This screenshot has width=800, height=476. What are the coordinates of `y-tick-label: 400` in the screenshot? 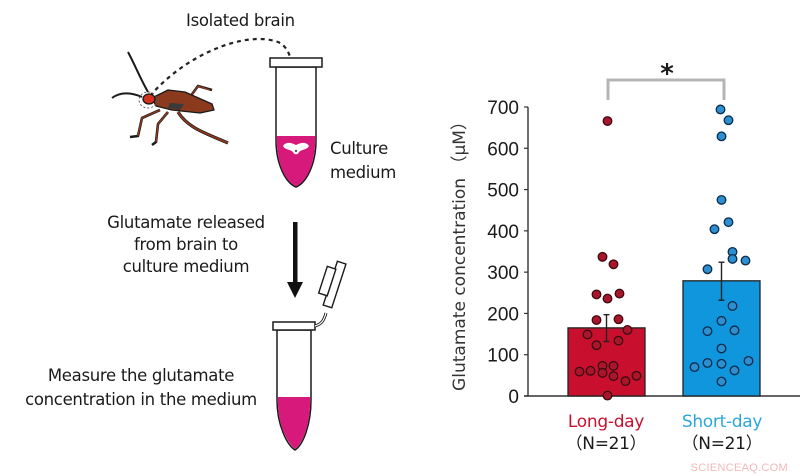 It's located at (503, 232).